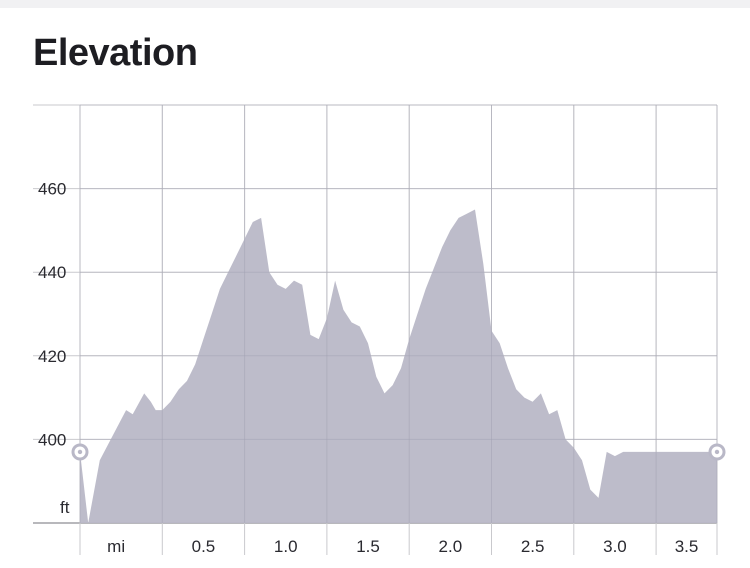  I want to click on end-marker-dot, so click(717, 452).